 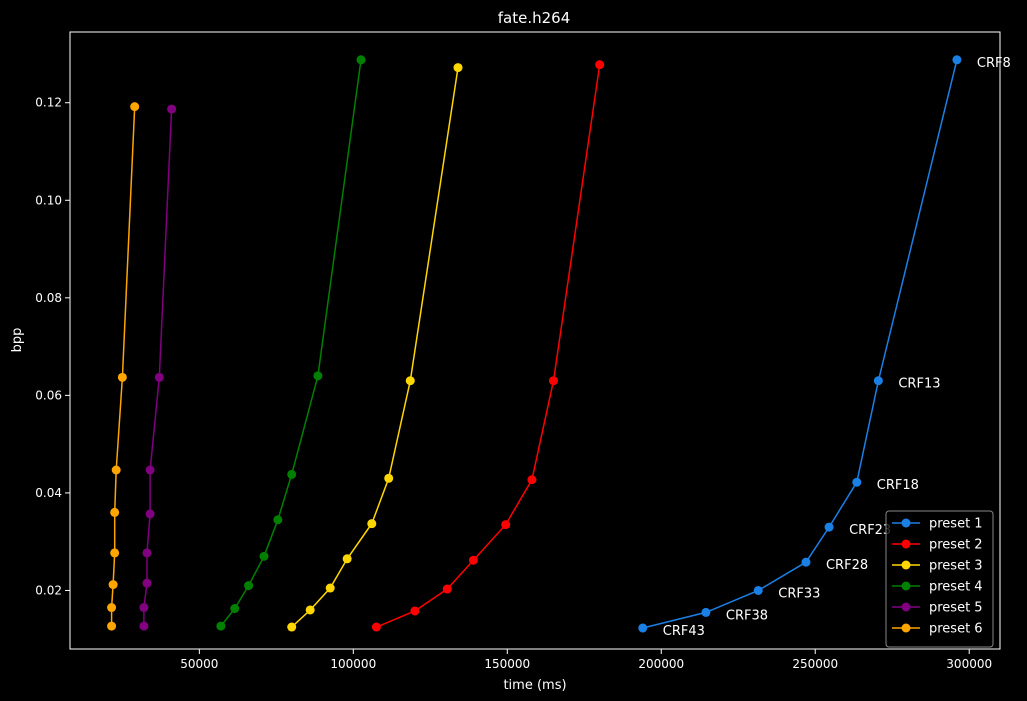 I want to click on crf-annotation: CRF18, so click(x=898, y=485).